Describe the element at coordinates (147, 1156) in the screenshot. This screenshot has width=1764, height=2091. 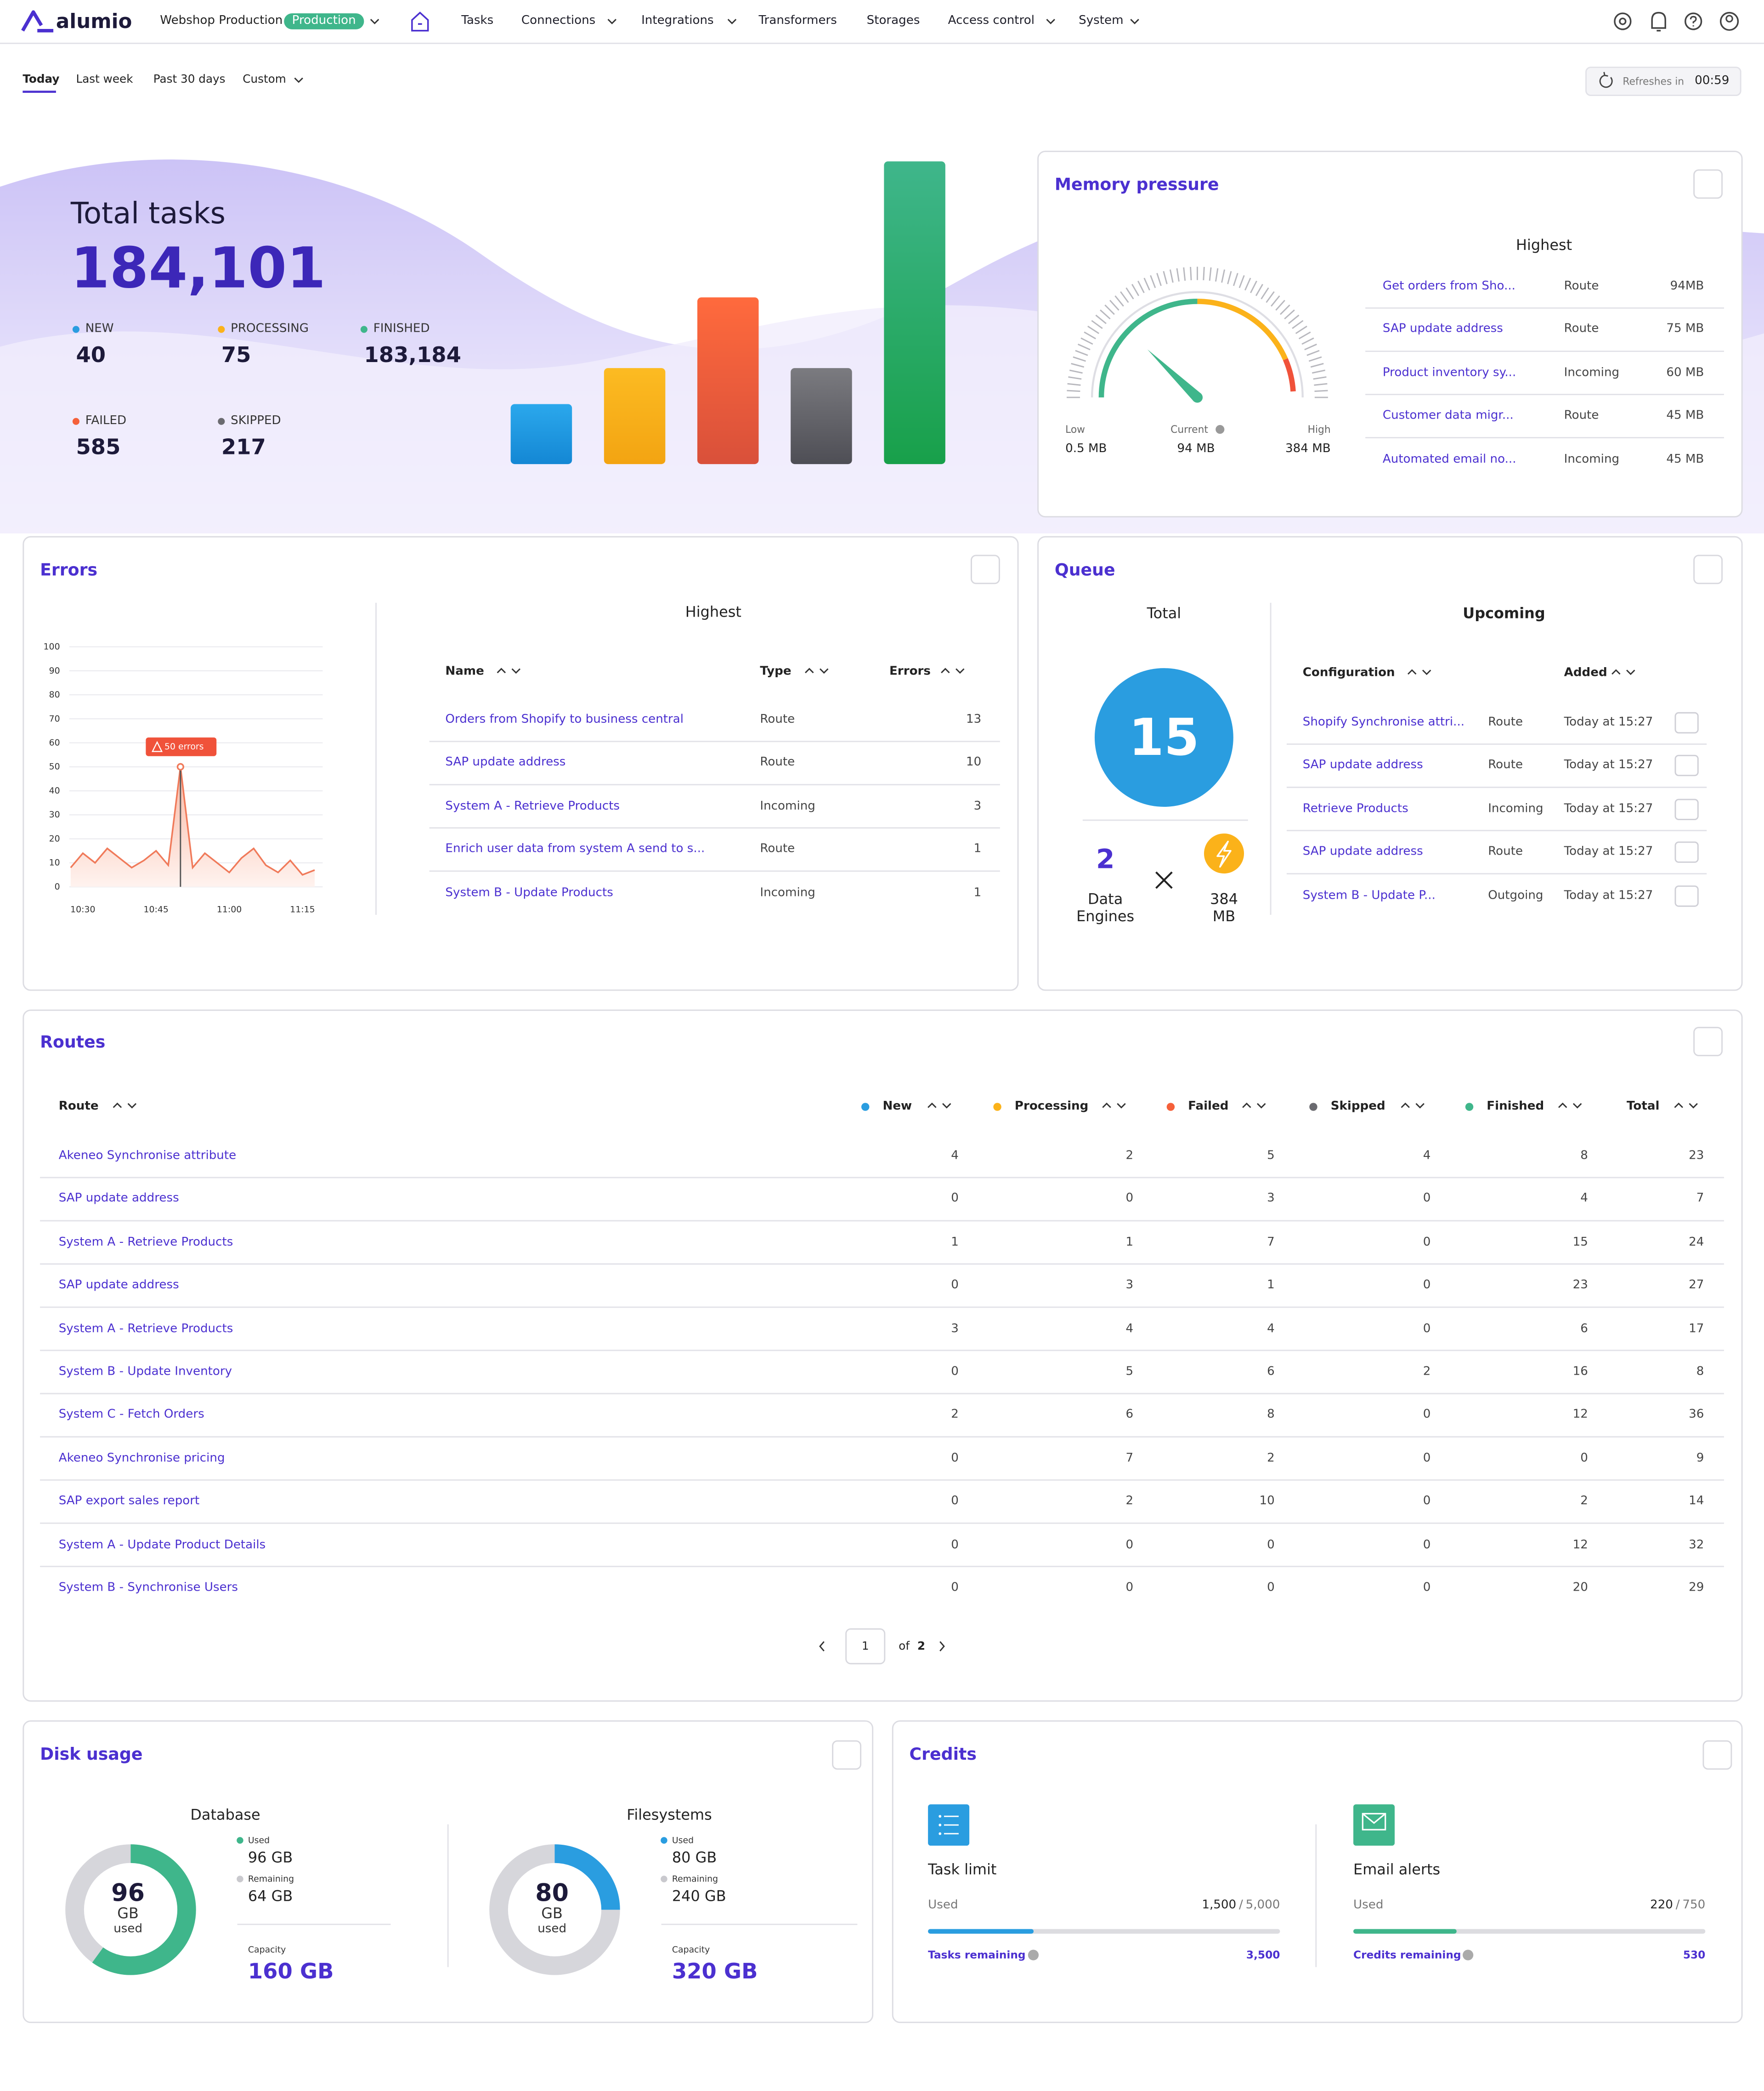
I see `route-name: Akeneo Synchronise attribute` at that location.